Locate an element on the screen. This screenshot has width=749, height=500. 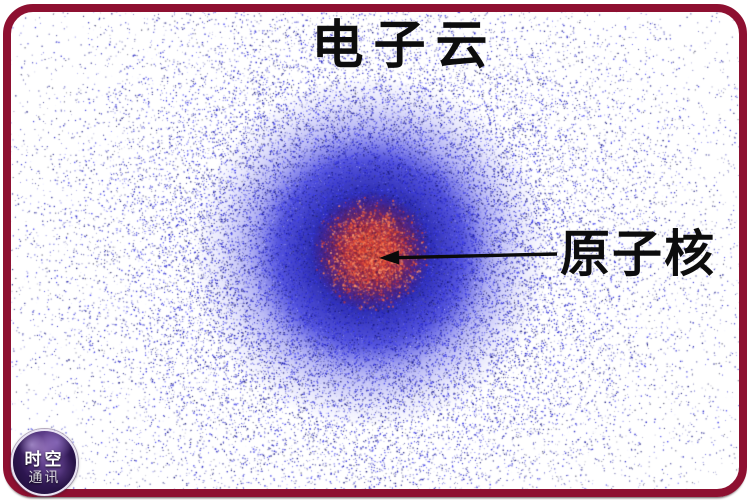
page-title: 电子云 is located at coordinates (404, 46).